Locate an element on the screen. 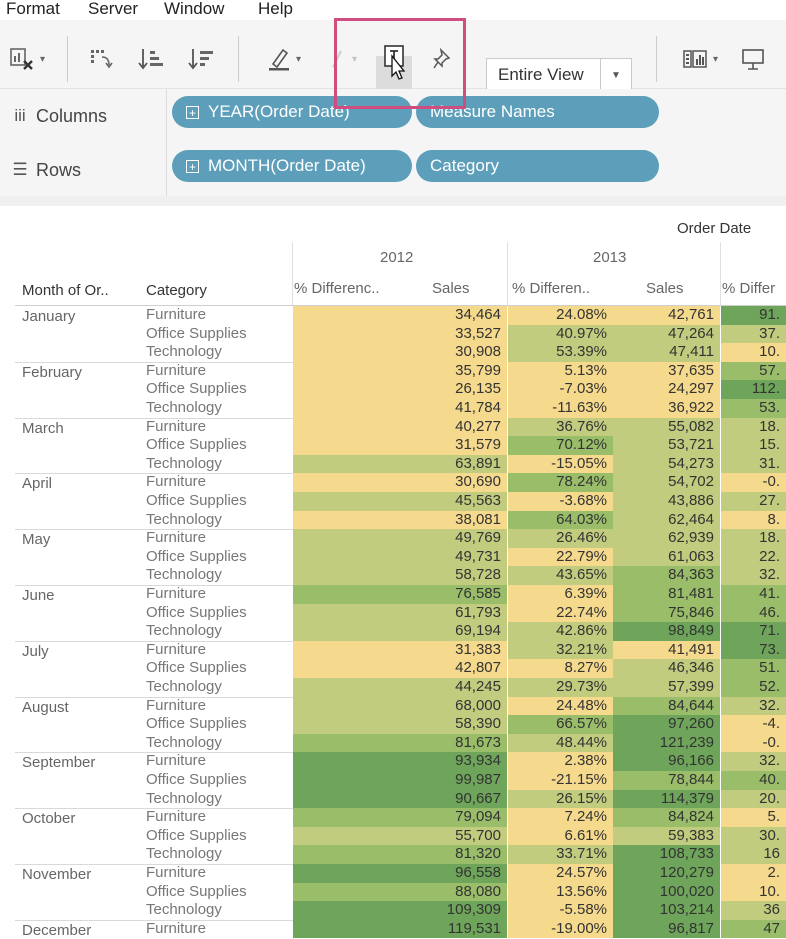  pct-diff-2014-cell: 37. is located at coordinates (753, 334).